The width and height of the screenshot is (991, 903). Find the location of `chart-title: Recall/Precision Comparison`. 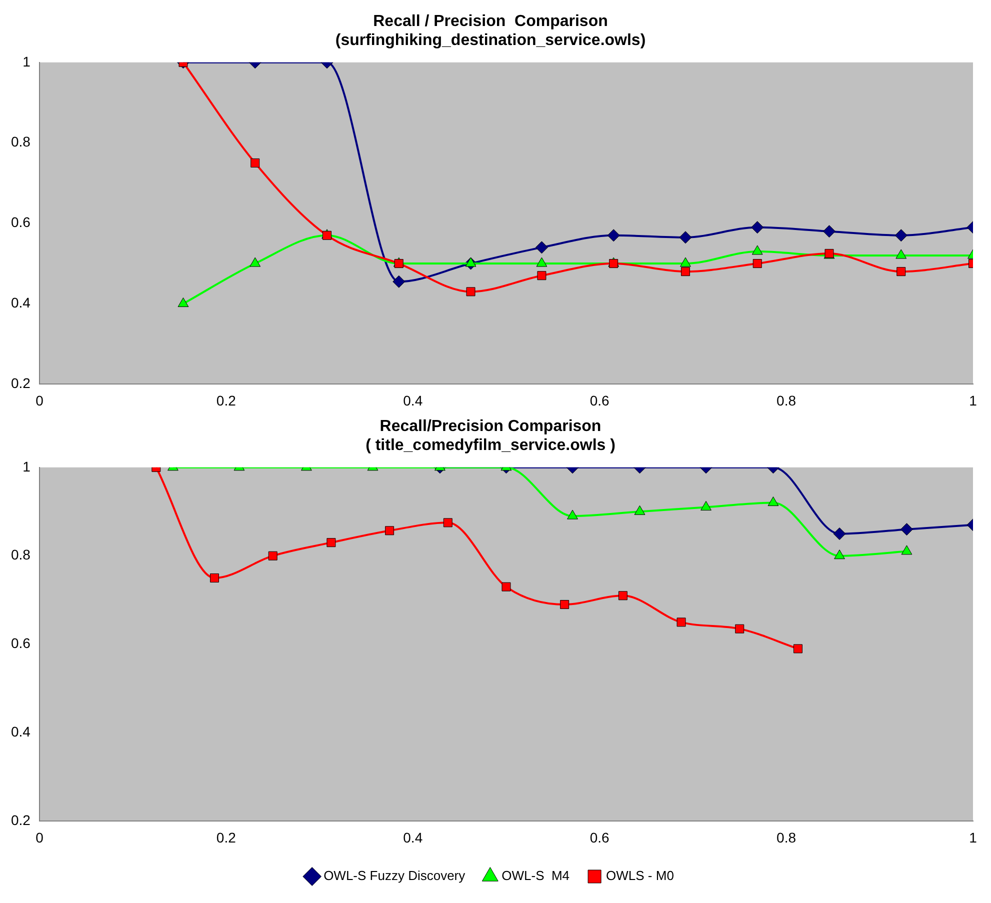

chart-title: Recall/Precision Comparison is located at coordinates (491, 427).